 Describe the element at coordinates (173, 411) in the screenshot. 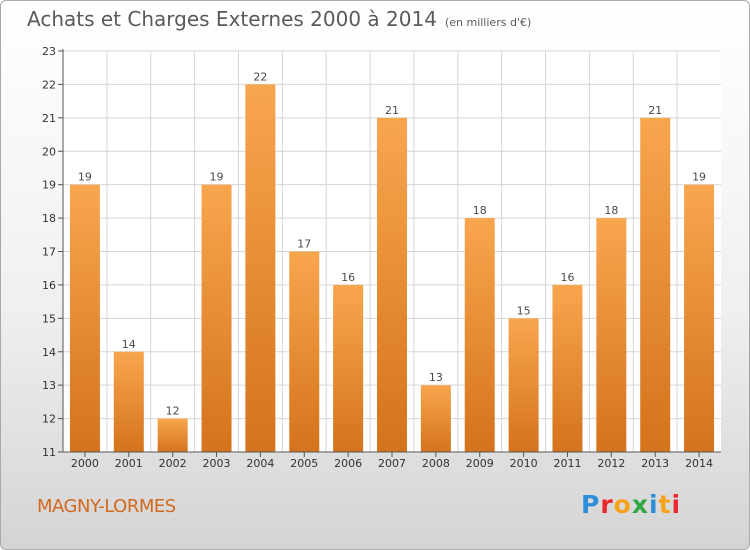

I see `bar-value-label: 12` at that location.